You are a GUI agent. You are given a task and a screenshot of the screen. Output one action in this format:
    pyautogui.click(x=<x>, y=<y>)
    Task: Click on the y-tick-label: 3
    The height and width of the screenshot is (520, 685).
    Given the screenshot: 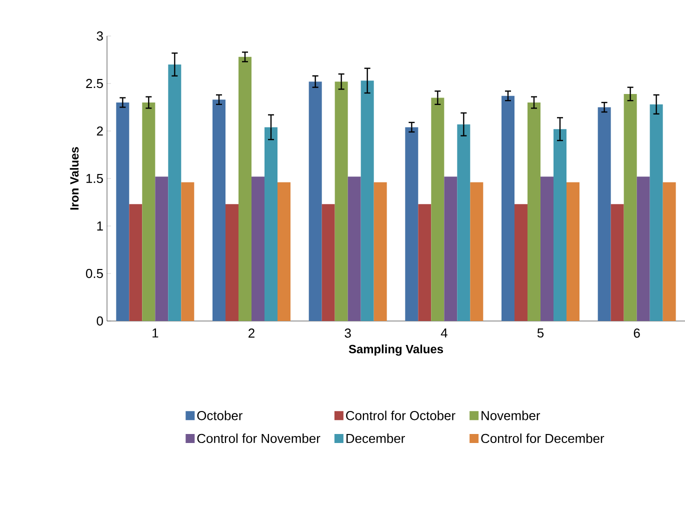 What is the action you would take?
    pyautogui.click(x=99, y=36)
    